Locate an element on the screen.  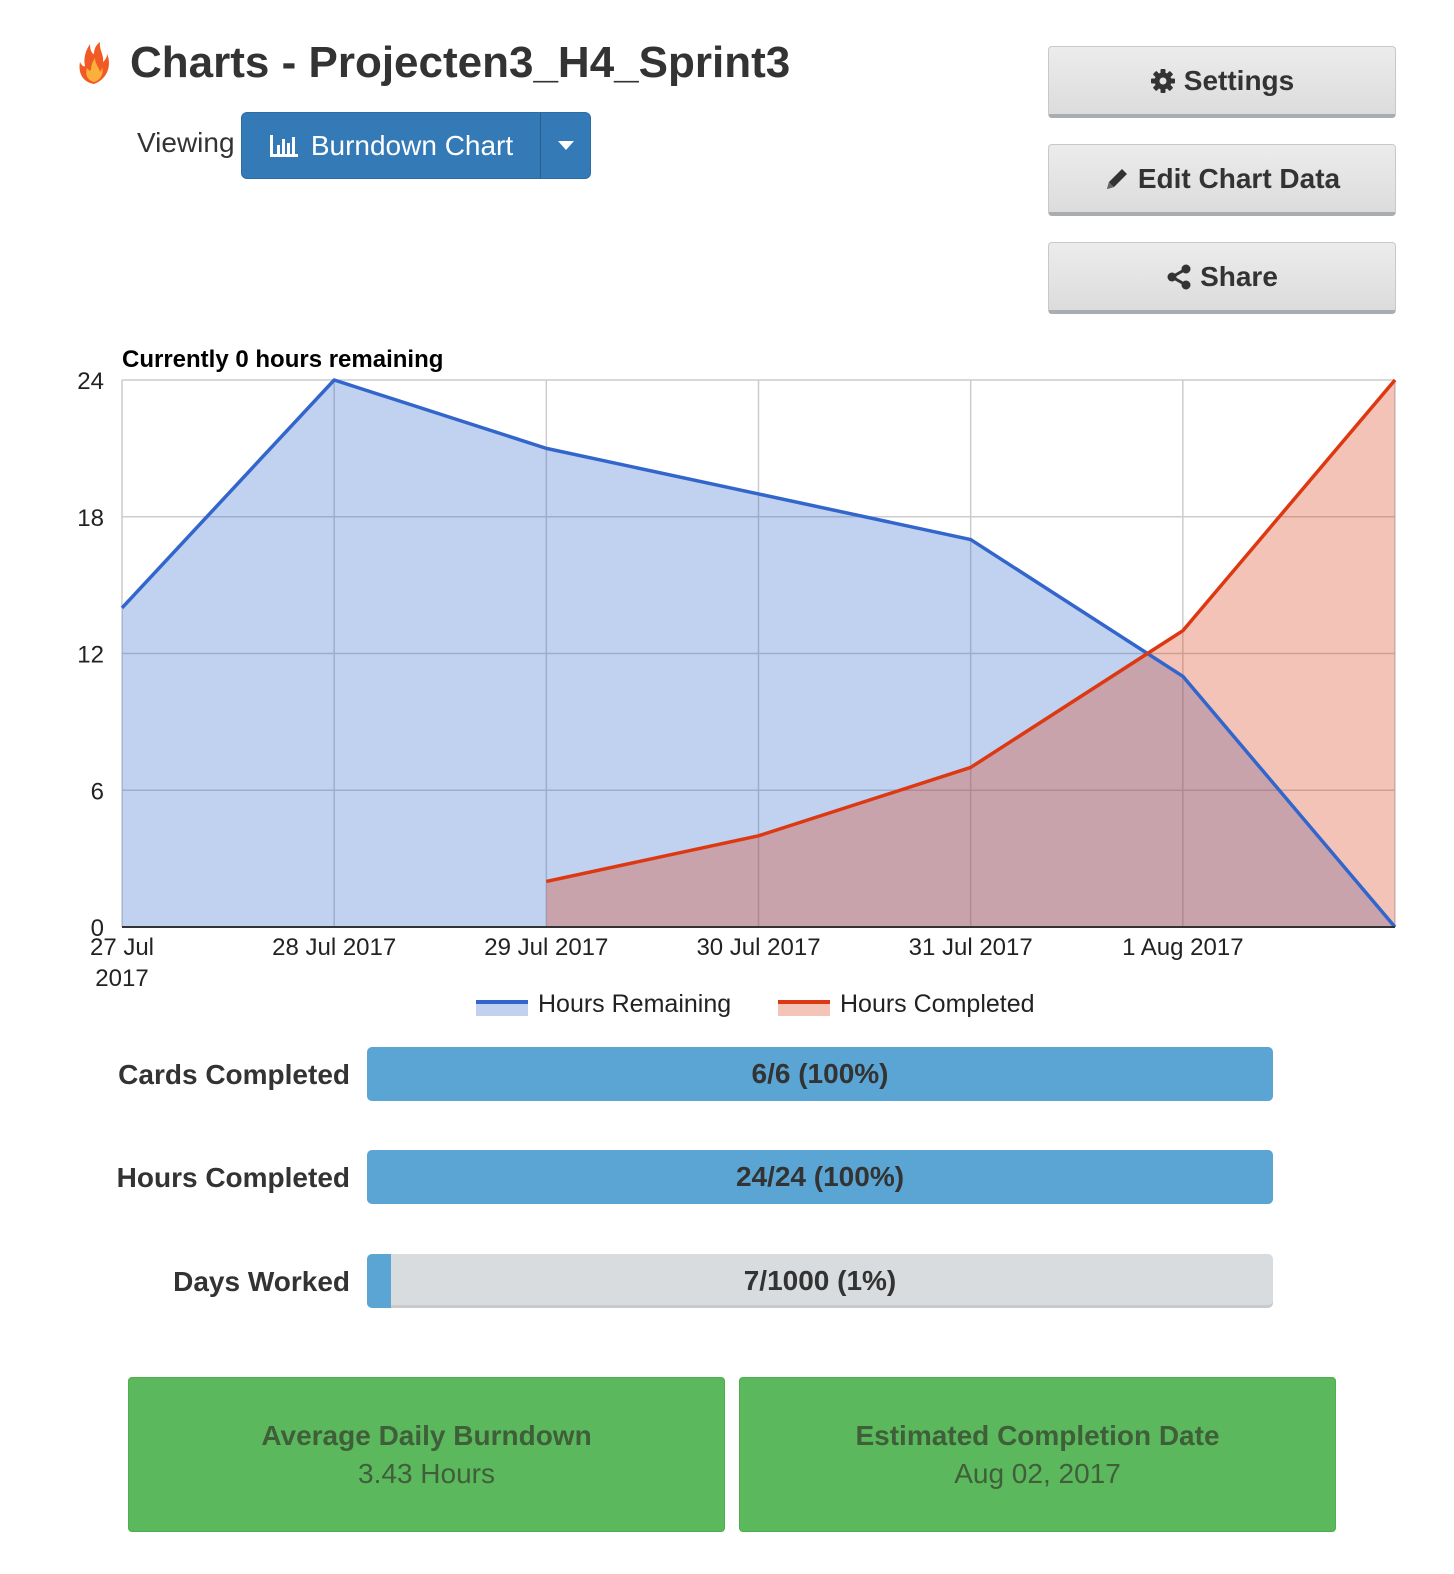
progress-bar: 6/6 (100%) is located at coordinates (820, 1074).